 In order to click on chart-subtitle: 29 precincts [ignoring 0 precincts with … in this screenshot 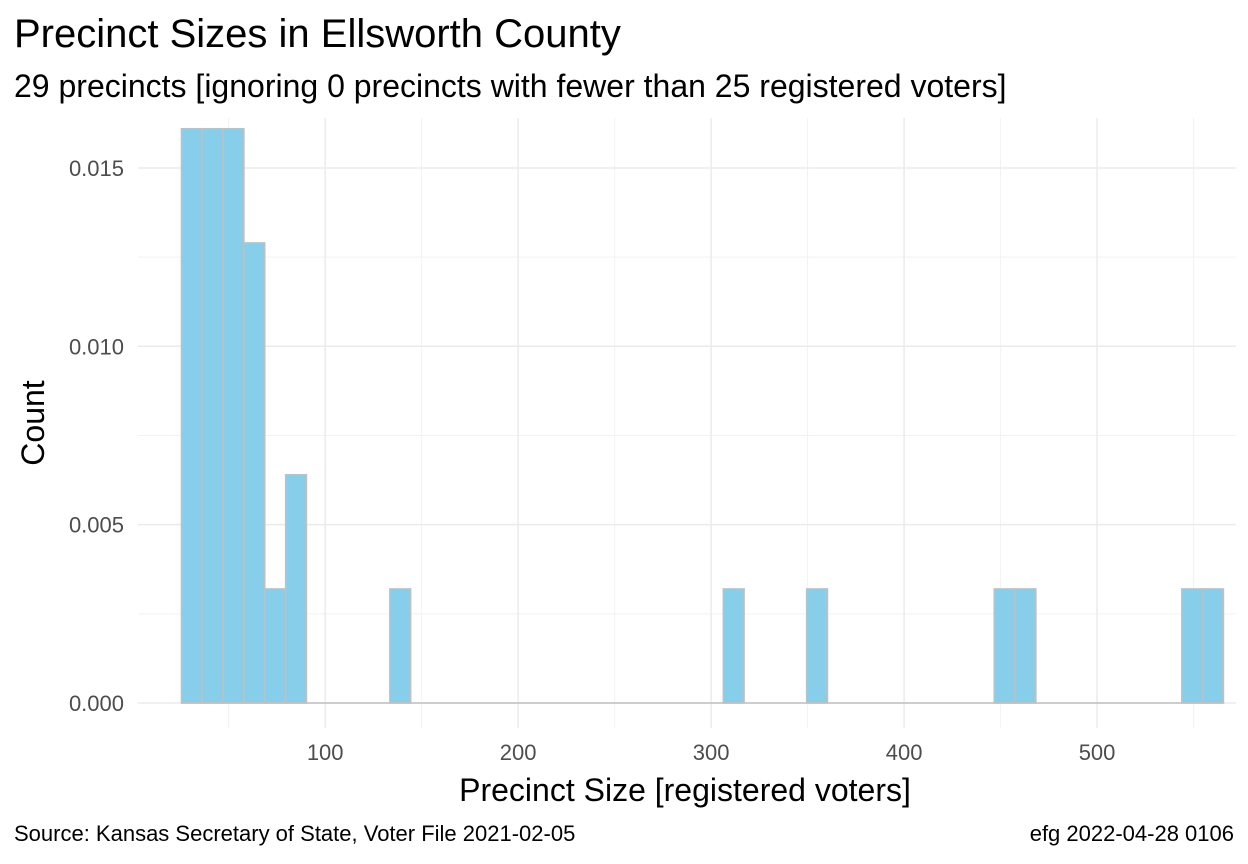, I will do `click(510, 86)`.